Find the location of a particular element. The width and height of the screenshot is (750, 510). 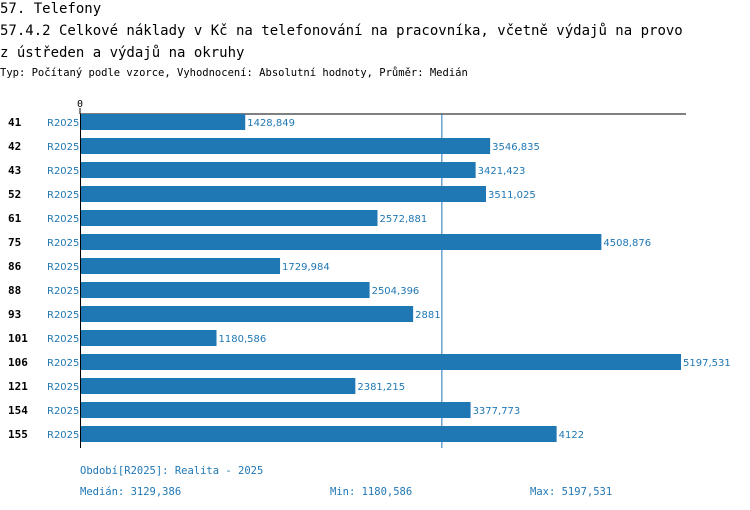

category-label: 154 is located at coordinates (18, 410).